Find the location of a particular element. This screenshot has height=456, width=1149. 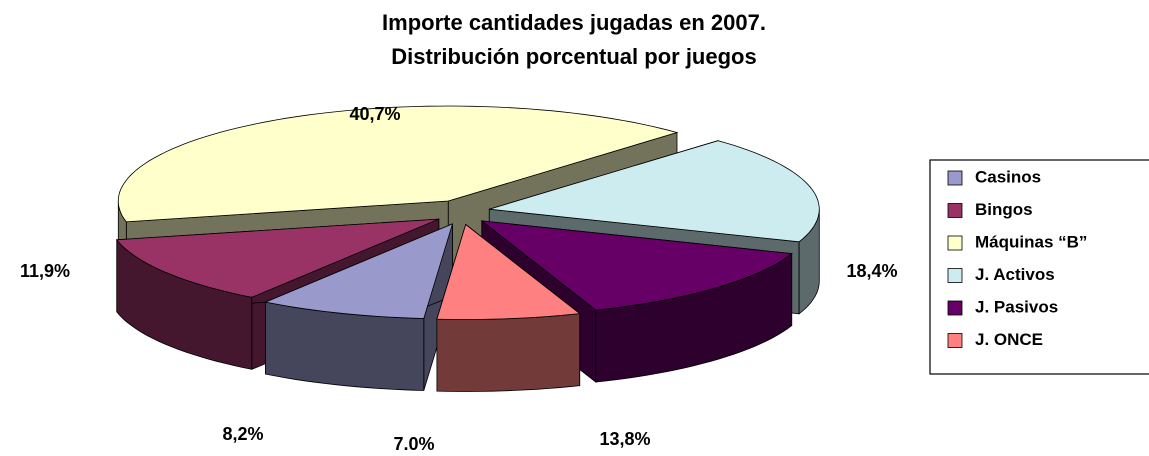

legend-label: Bingos is located at coordinates (1004, 209).